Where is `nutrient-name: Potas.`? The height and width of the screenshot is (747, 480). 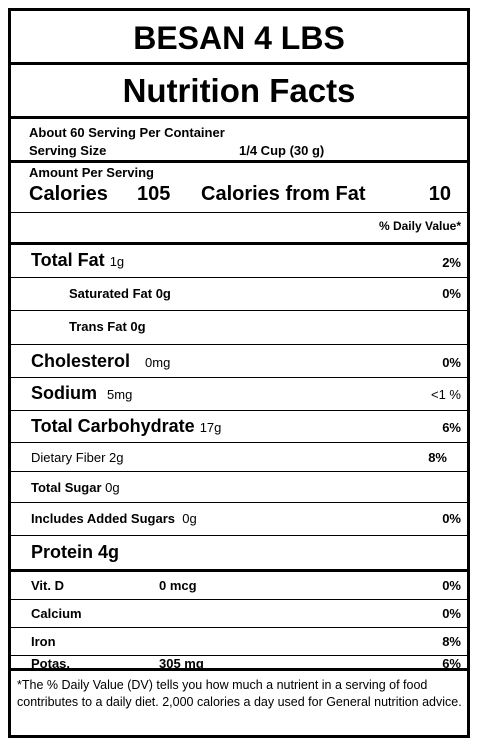 nutrient-name: Potas. is located at coordinates (51, 663).